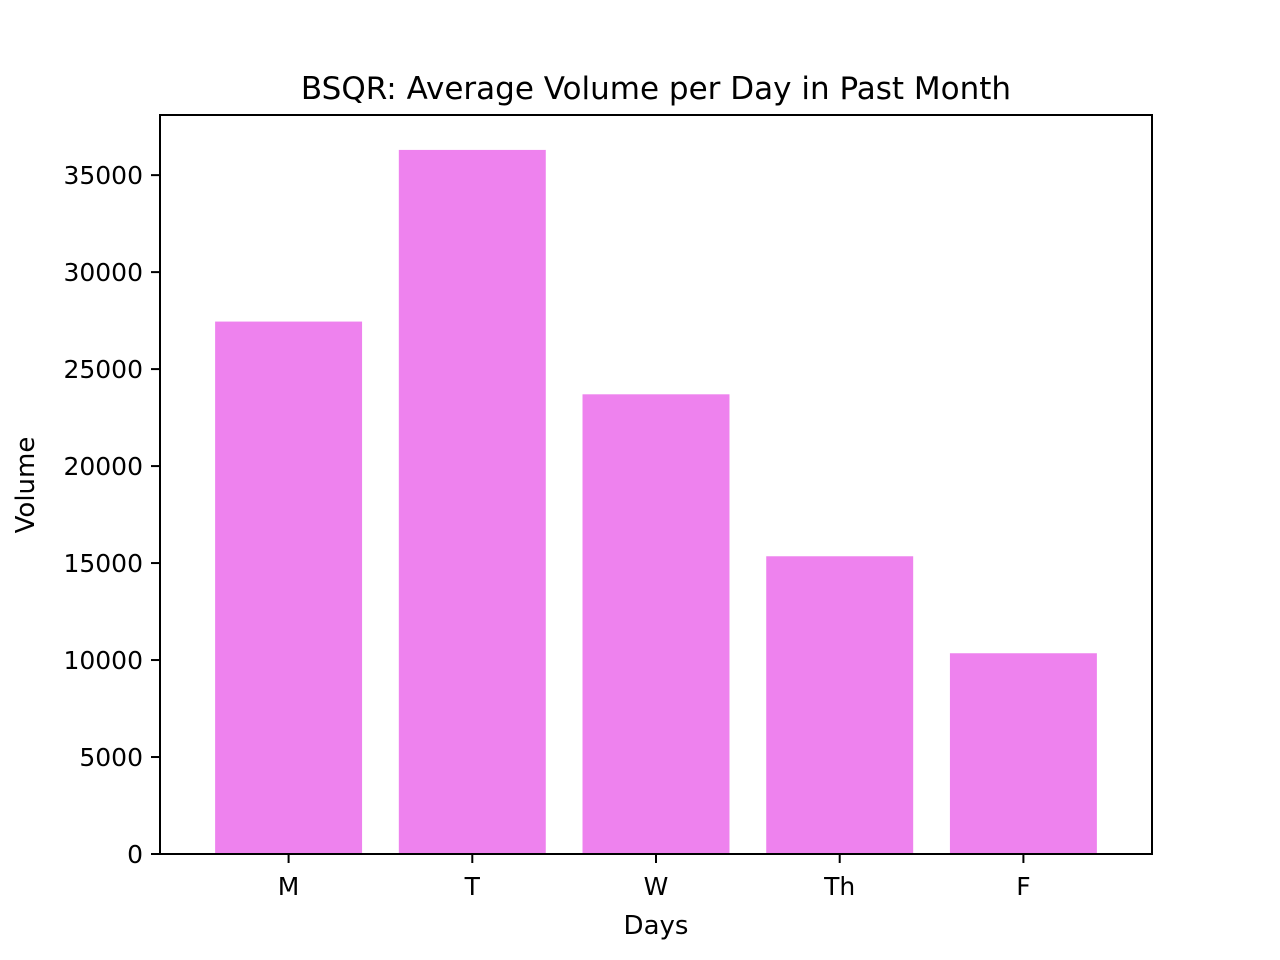  I want to click on x-tick-label: M, so click(289, 886).